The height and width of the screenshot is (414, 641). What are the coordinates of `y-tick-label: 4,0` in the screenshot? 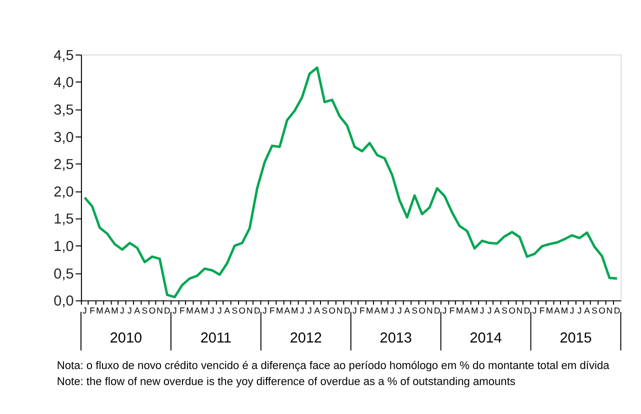 It's located at (64, 83).